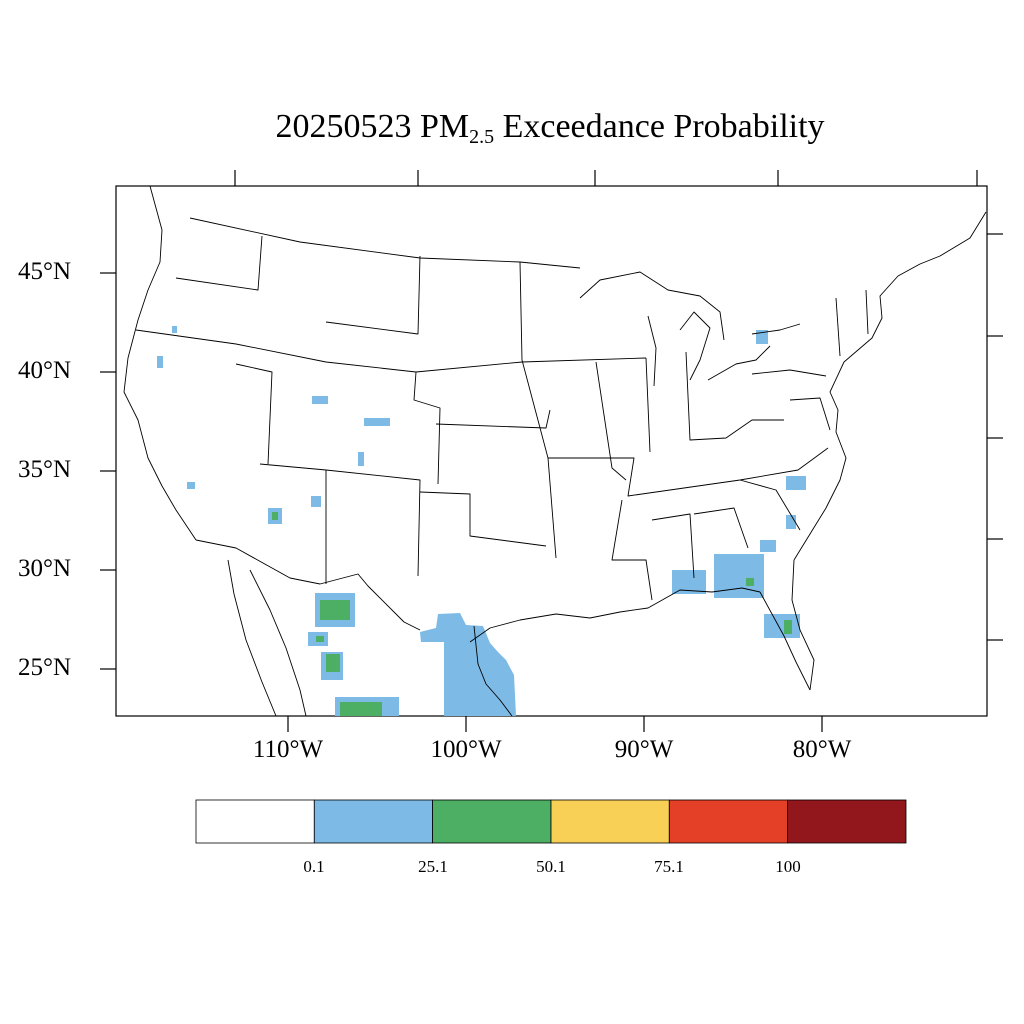 The width and height of the screenshot is (1024, 1024). I want to click on top-ticks, so click(606, 178).